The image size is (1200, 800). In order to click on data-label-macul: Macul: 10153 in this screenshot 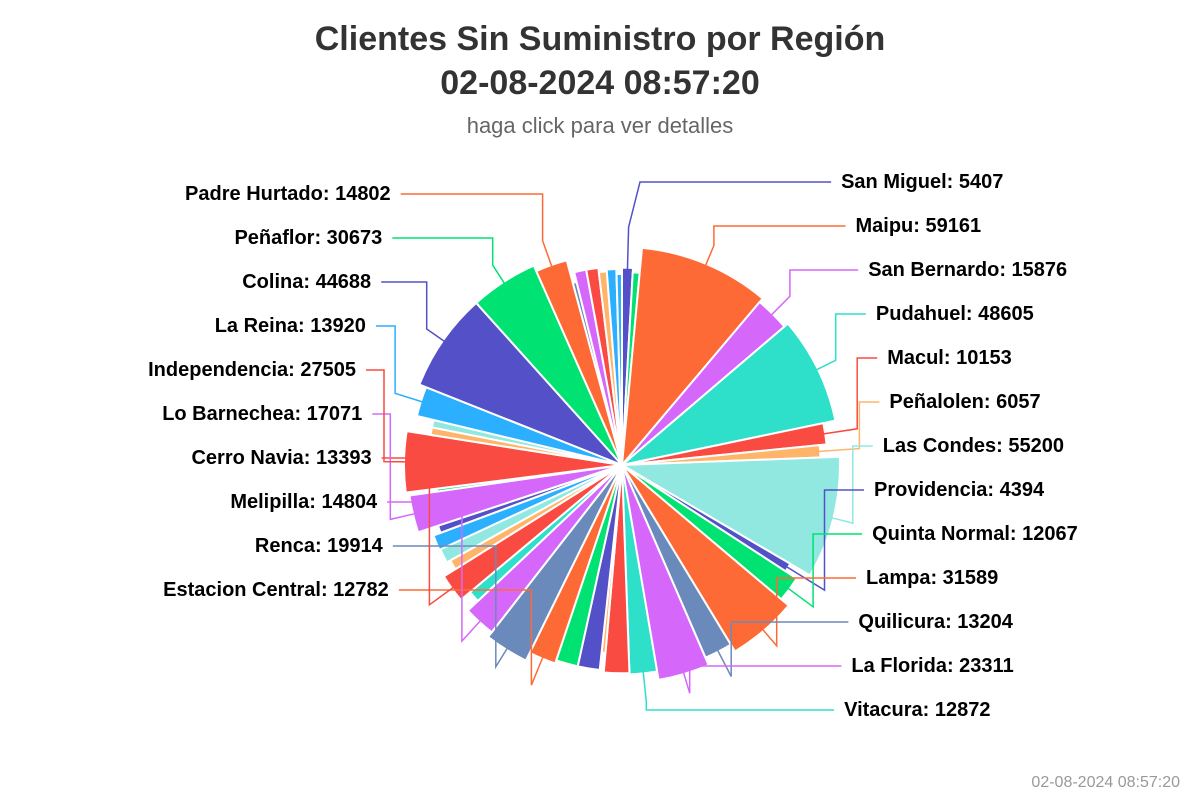, I will do `click(949, 358)`.